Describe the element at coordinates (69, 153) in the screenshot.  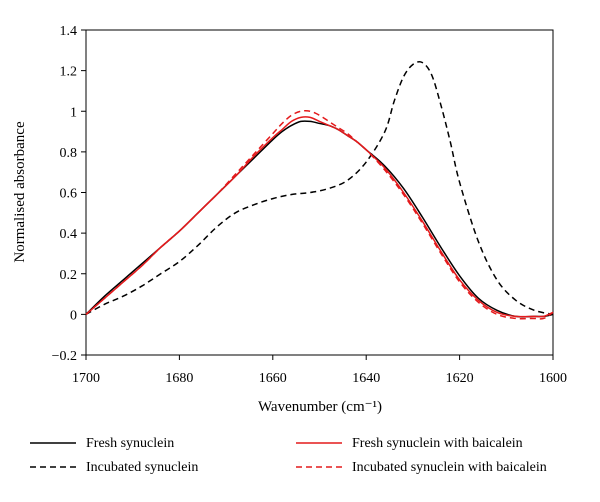
I see `y-tick-label: 0.8` at that location.